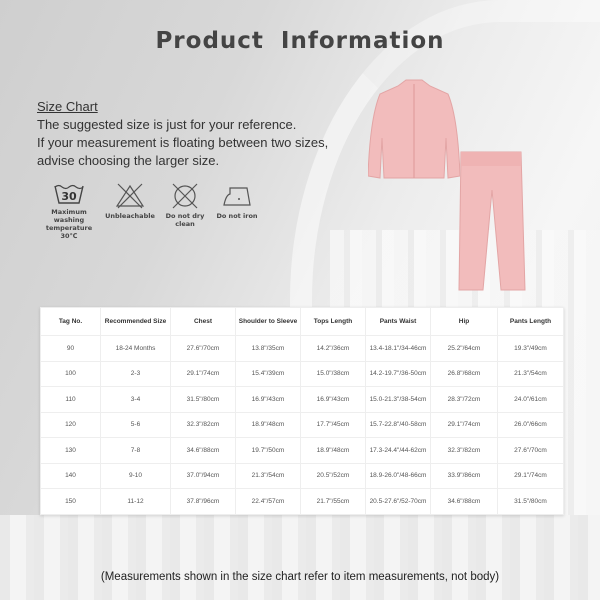 This screenshot has height=600, width=600. I want to click on table-cell: 37.0"/94cm, so click(203, 475).